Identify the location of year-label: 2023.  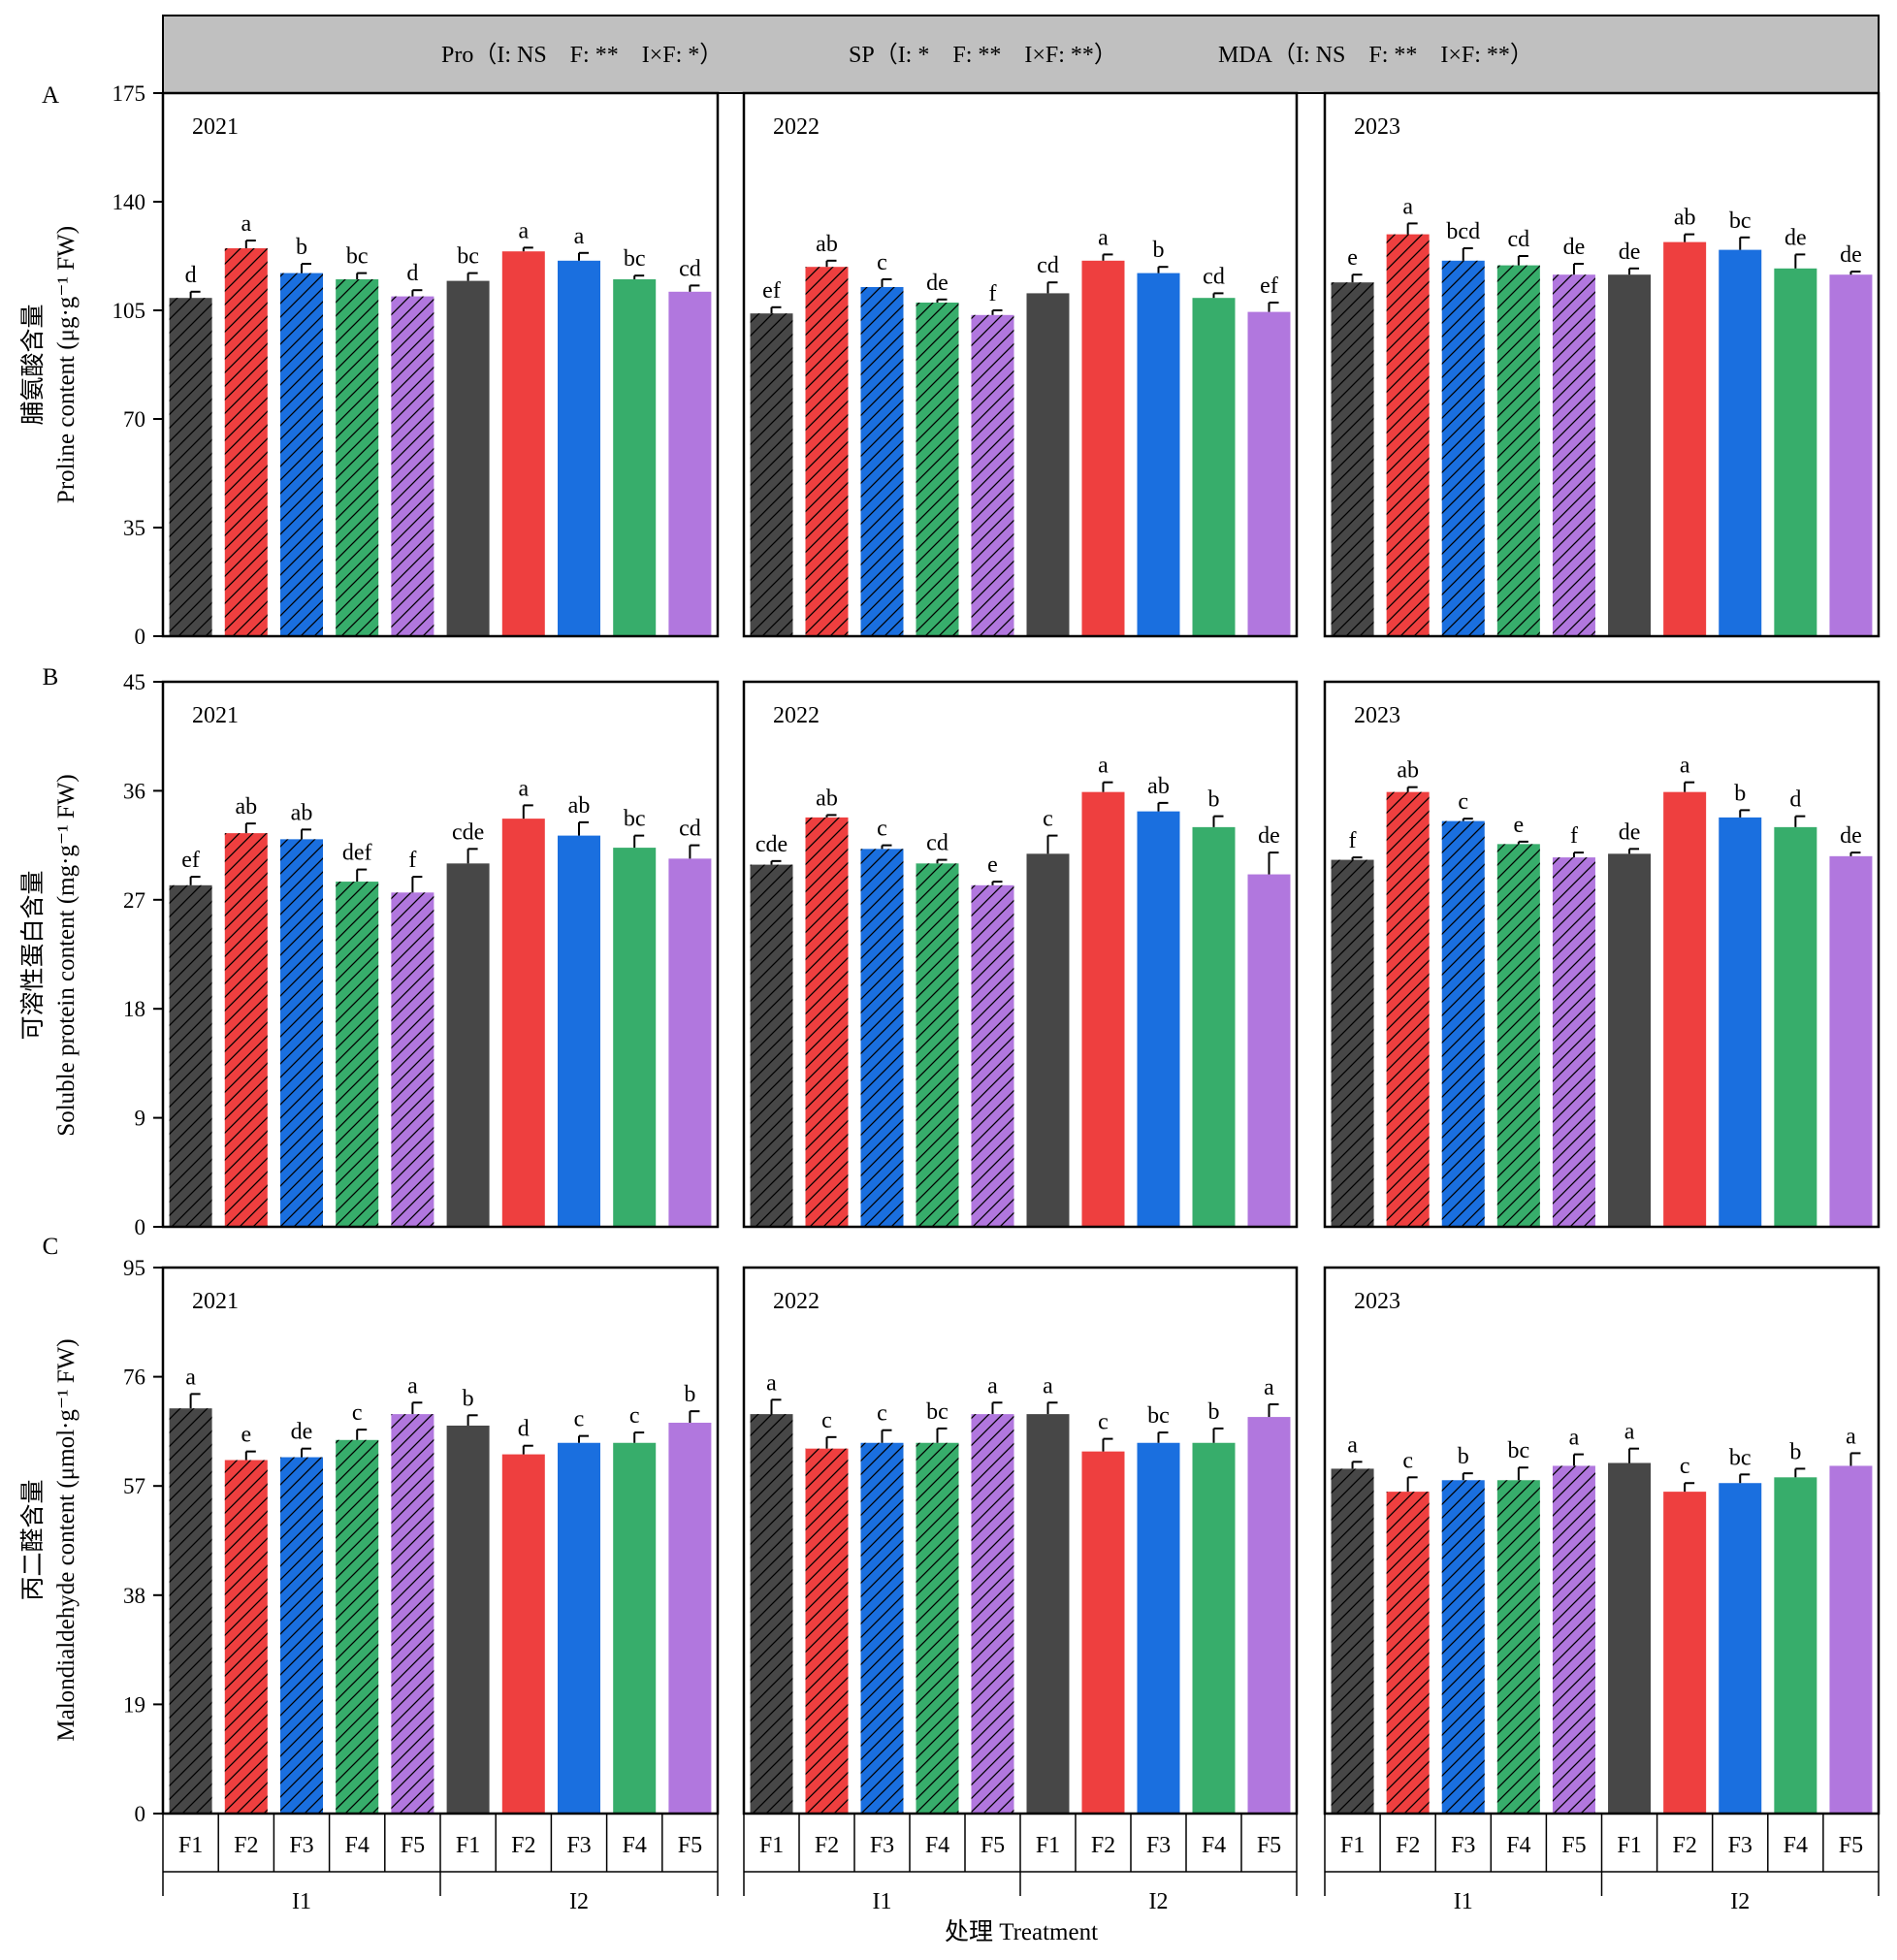
(1377, 1301).